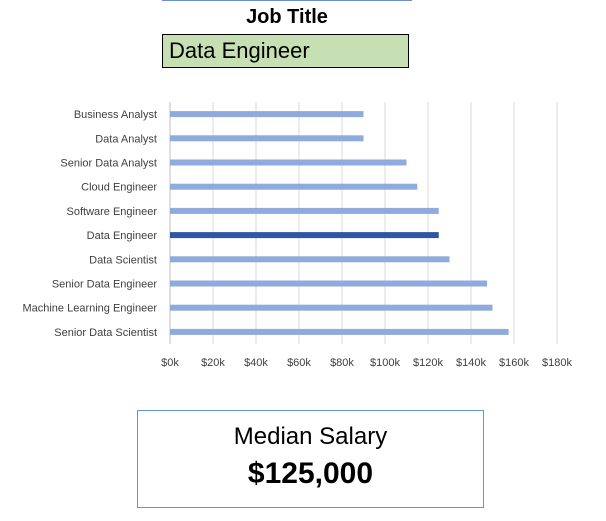  I want to click on median-salary-card: Median Salary $125,000, so click(310, 459).